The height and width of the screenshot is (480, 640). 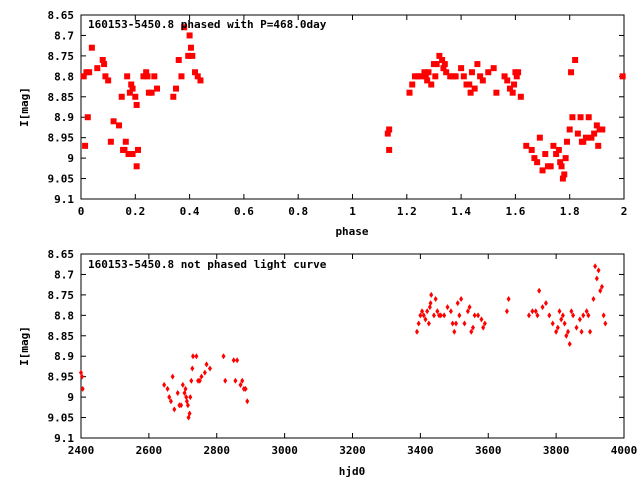 I want to click on phased-plot-ytick-label: 9.1, so click(x=64, y=199).